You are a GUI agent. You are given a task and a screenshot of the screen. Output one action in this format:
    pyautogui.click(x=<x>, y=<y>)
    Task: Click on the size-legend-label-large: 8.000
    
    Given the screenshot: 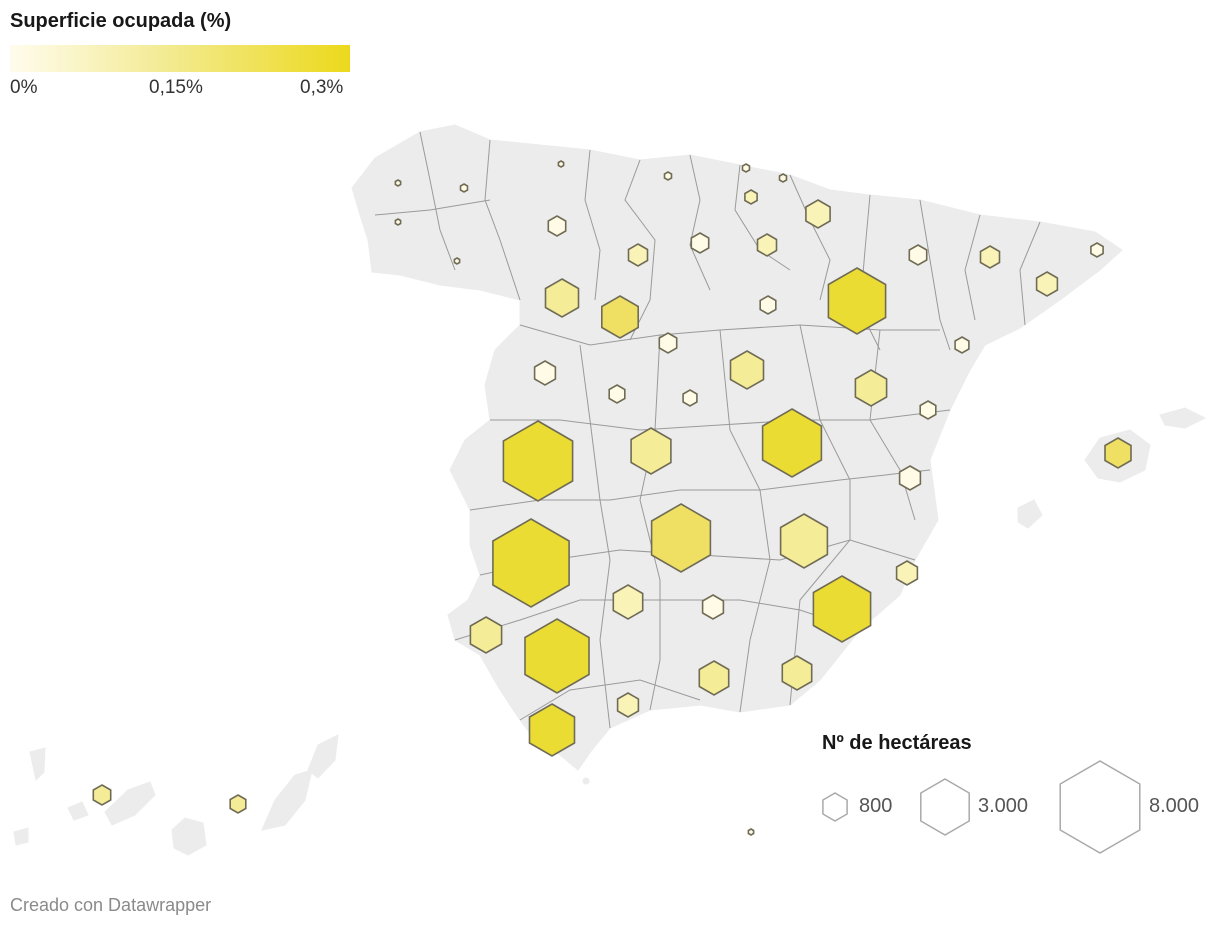 What is the action you would take?
    pyautogui.click(x=1174, y=806)
    